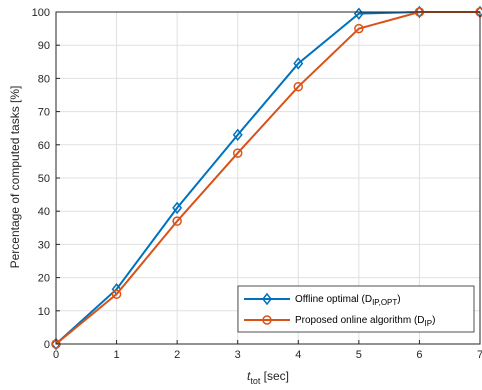 The height and width of the screenshot is (390, 482). What do you see at coordinates (249, 376) in the screenshot?
I see `x-axis-label-main: t` at bounding box center [249, 376].